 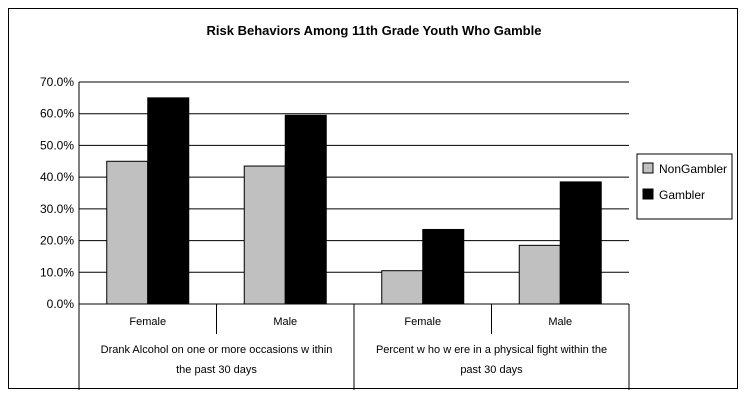 I want to click on legend-swatch-gambler, so click(x=648, y=194).